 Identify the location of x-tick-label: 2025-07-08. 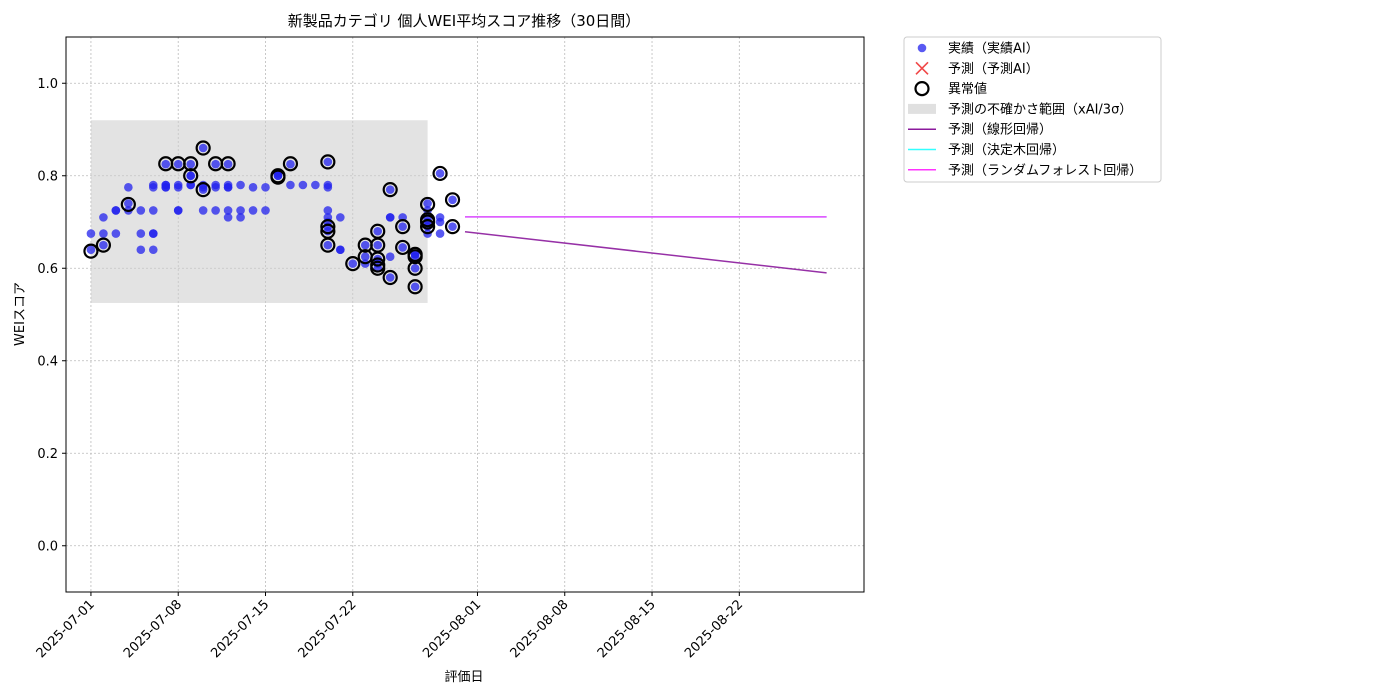
(153, 629).